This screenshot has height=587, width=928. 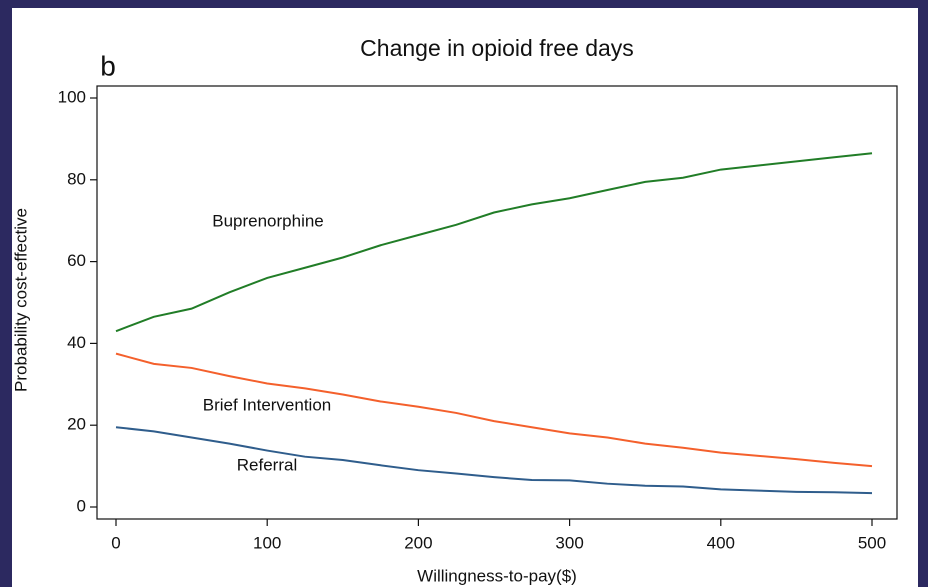 I want to click on x-tick-label: 400, so click(x=721, y=542).